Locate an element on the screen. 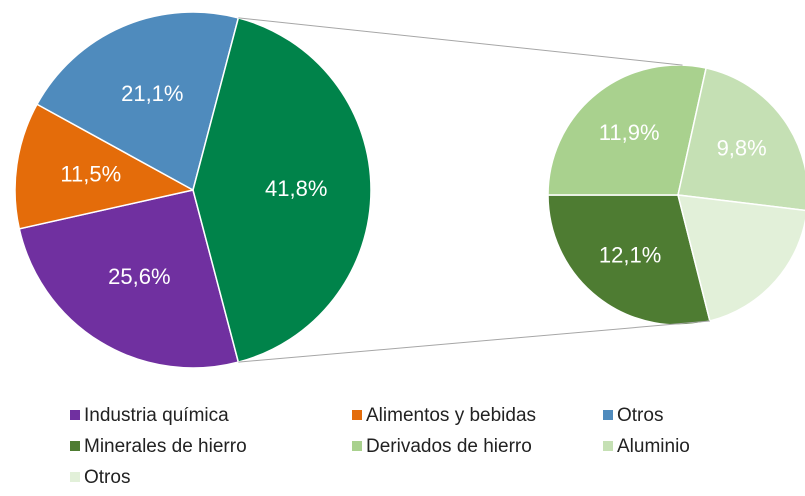 This screenshot has height=496, width=805. legend-label: Minerales de hierro is located at coordinates (165, 446).